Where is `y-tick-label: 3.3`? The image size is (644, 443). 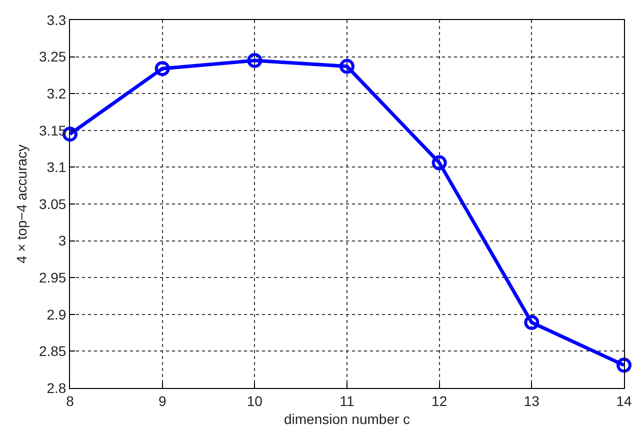 y-tick-label: 3.3 is located at coordinates (56, 20).